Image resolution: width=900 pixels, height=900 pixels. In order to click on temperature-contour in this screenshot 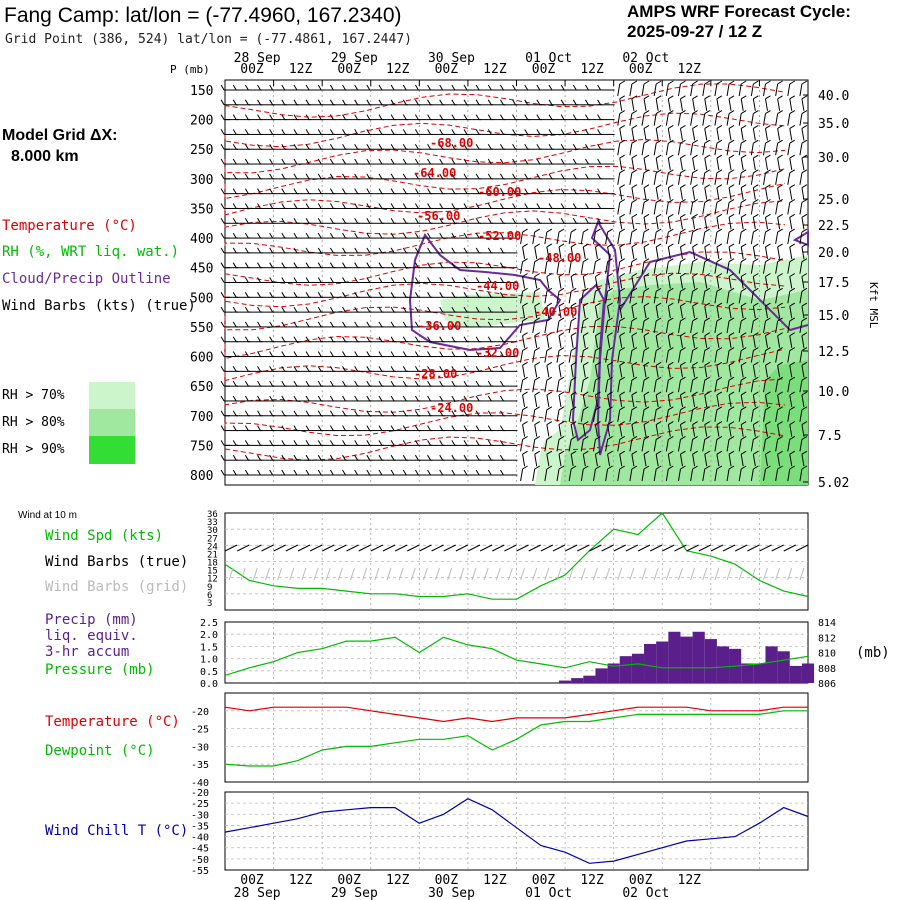, I will do `click(505, 100)`.